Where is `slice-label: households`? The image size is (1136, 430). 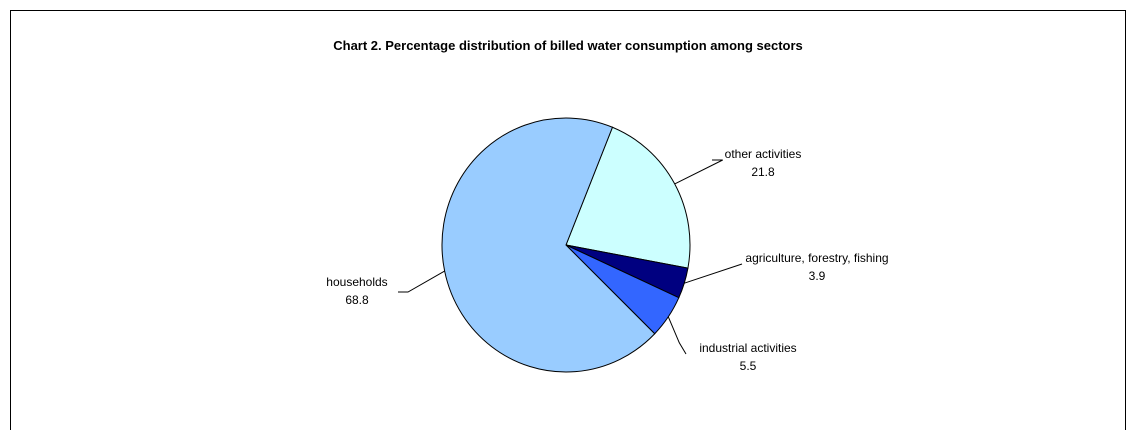 slice-label: households is located at coordinates (356, 282).